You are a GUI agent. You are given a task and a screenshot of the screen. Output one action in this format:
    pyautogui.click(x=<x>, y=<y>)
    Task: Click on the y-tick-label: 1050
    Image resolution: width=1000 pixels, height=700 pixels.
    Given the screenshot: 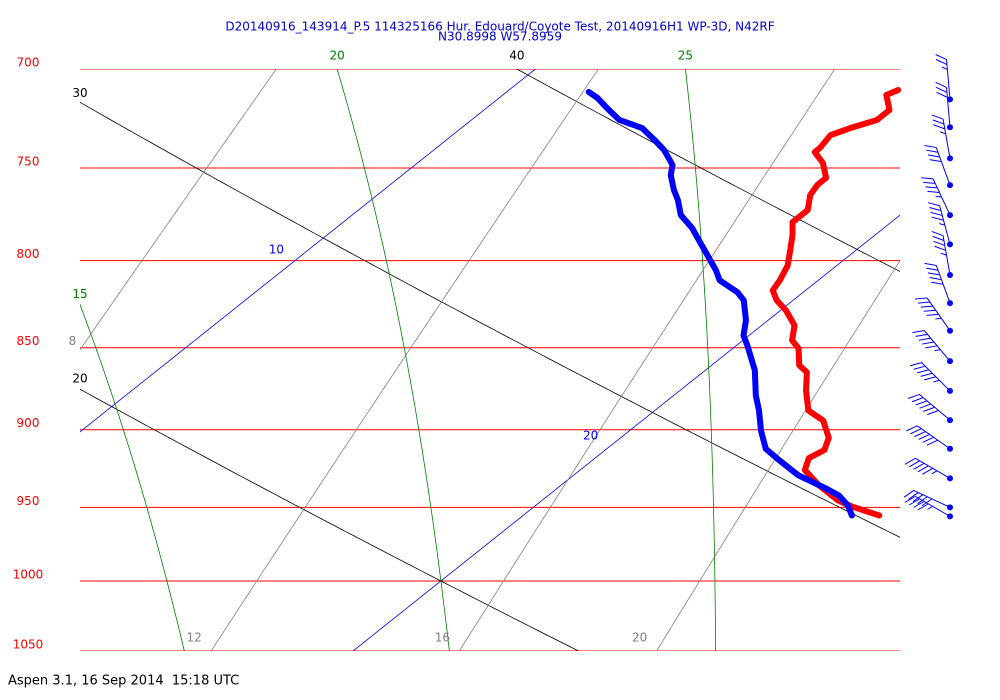 What is the action you would take?
    pyautogui.click(x=28, y=645)
    